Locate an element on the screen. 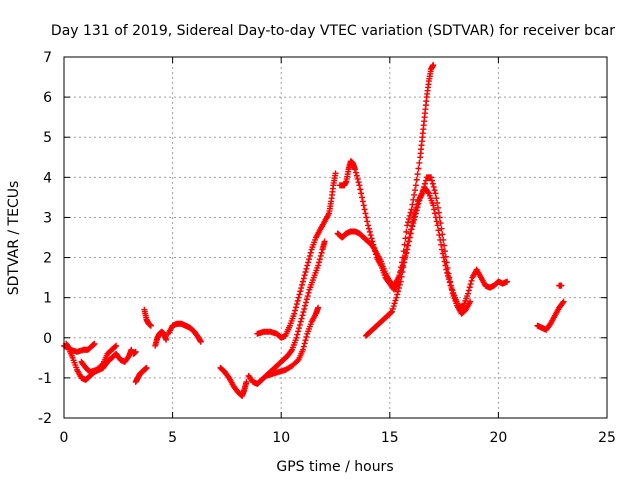  y-tick-label: -2 is located at coordinates (45, 419).